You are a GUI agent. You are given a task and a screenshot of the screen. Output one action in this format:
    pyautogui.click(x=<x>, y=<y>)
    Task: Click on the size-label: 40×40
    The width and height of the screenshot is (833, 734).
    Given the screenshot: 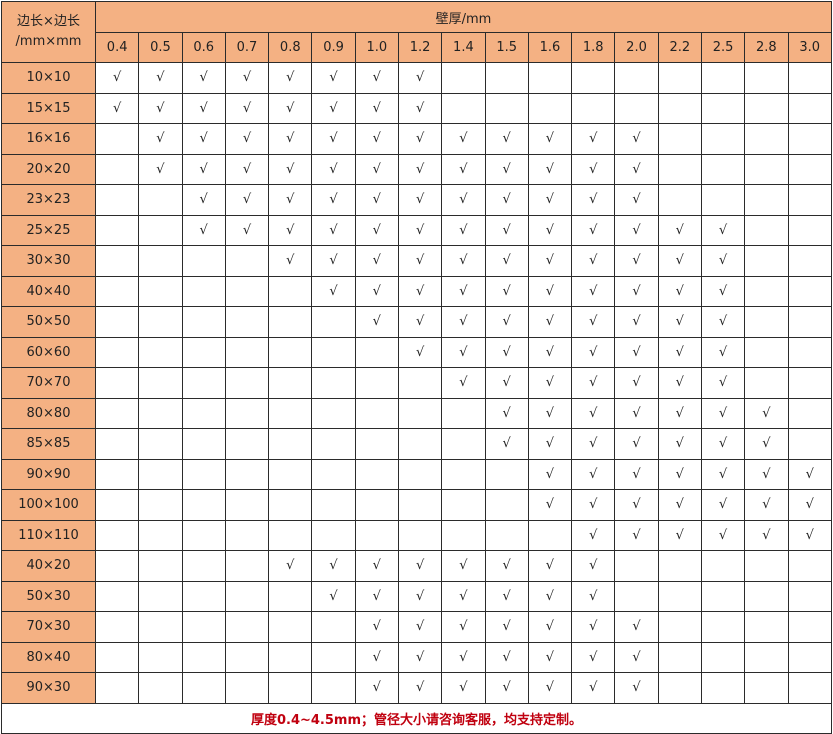 What is the action you would take?
    pyautogui.click(x=48, y=291)
    